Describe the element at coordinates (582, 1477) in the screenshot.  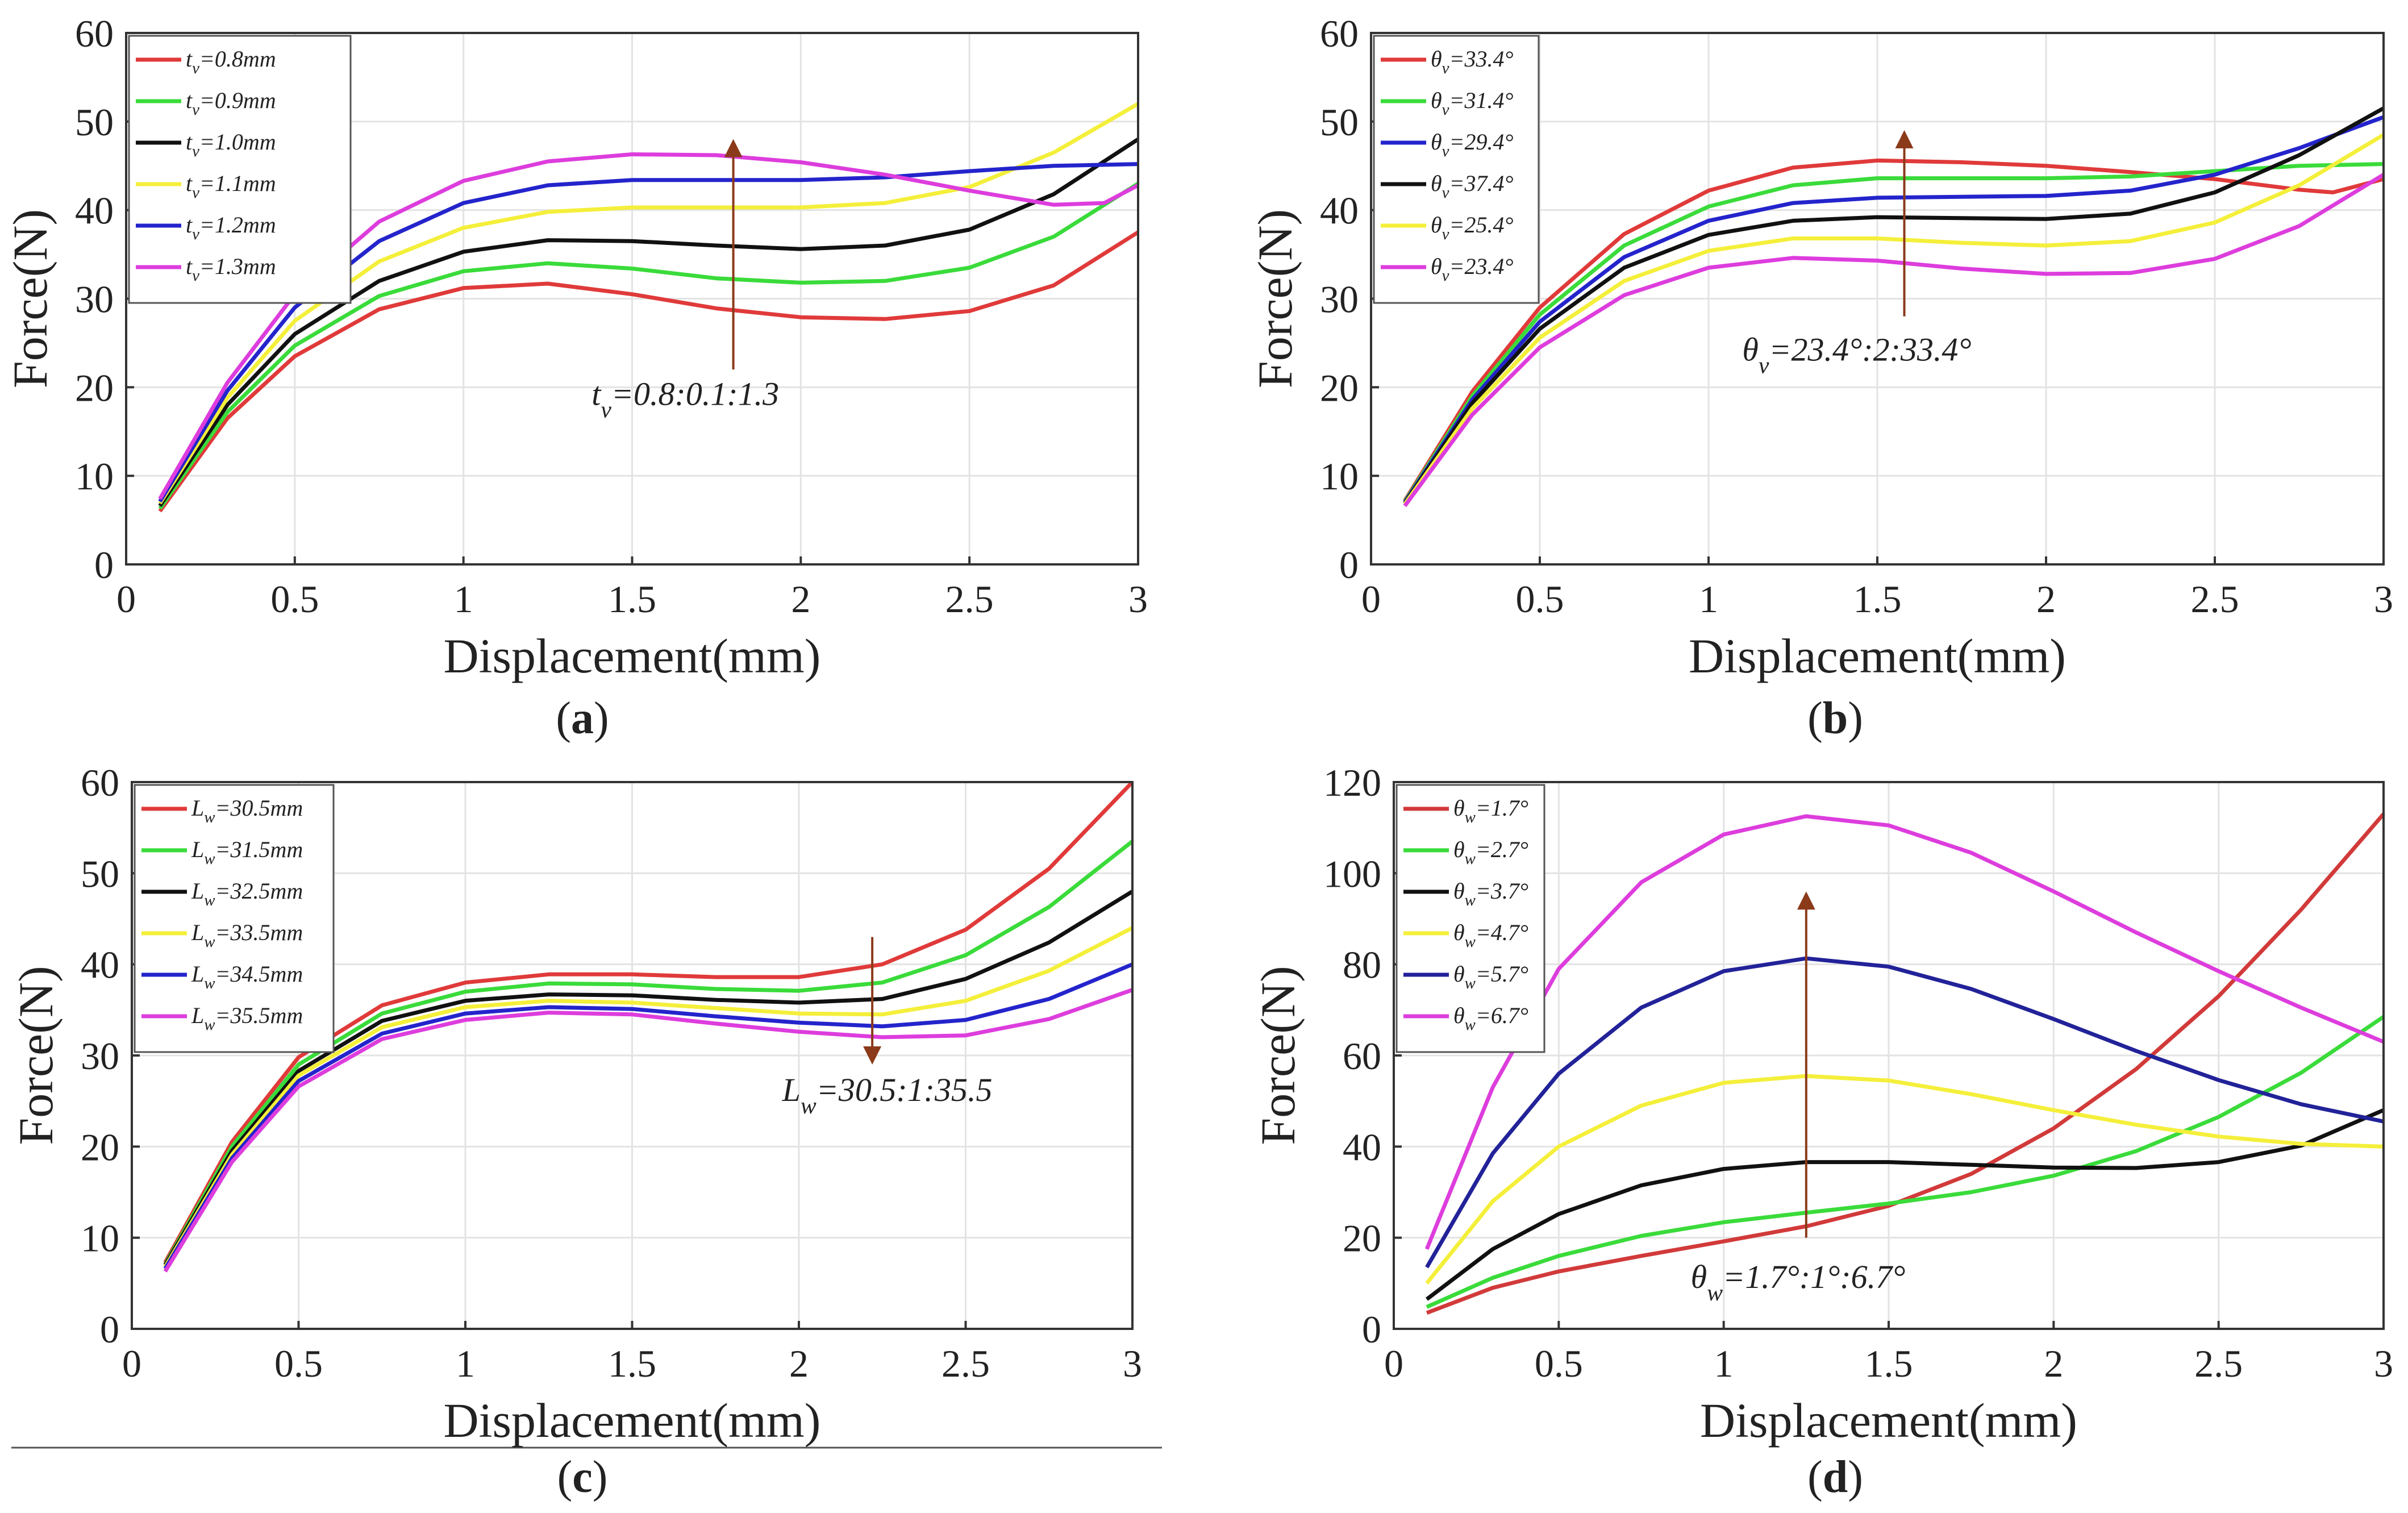
I see `panel-label: (c)` at that location.